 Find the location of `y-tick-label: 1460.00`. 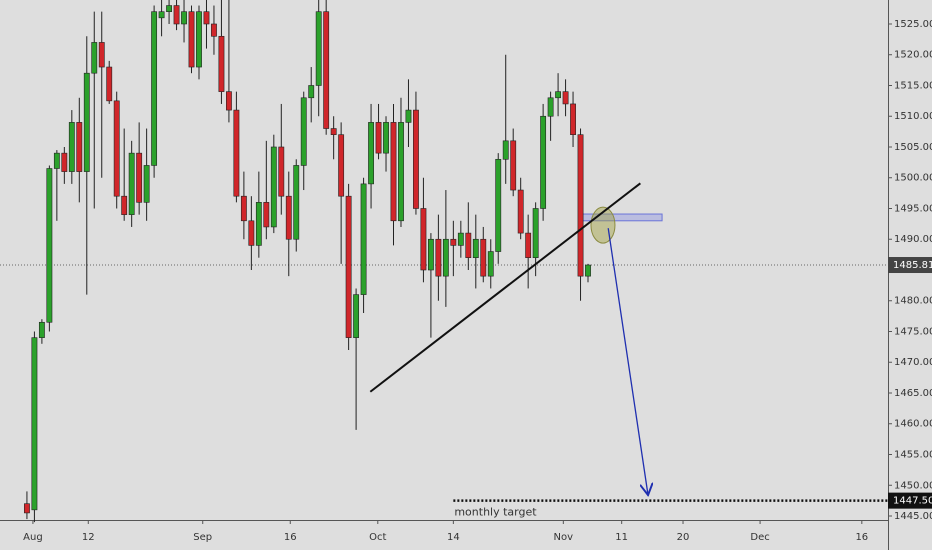

y-tick-label: 1460.00 is located at coordinates (913, 424).